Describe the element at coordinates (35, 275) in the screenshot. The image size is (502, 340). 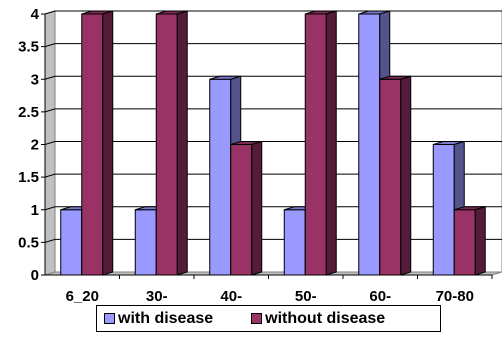
I see `y-tick-label: 0` at that location.